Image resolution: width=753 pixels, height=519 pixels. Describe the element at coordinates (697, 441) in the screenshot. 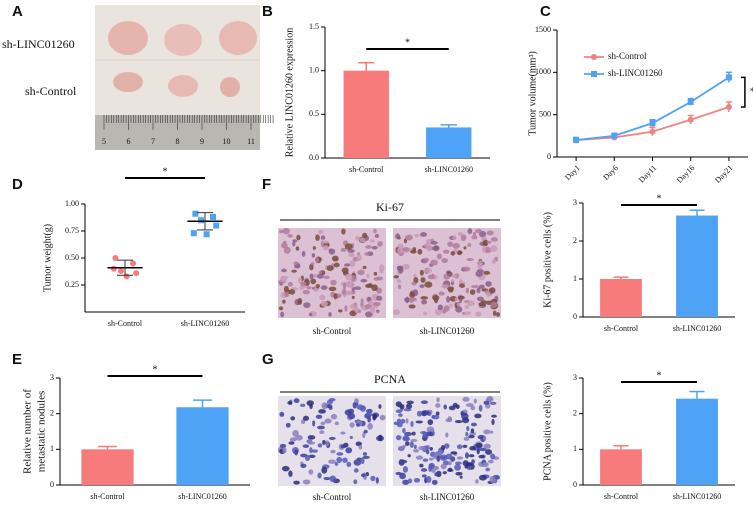

I see `bar` at that location.